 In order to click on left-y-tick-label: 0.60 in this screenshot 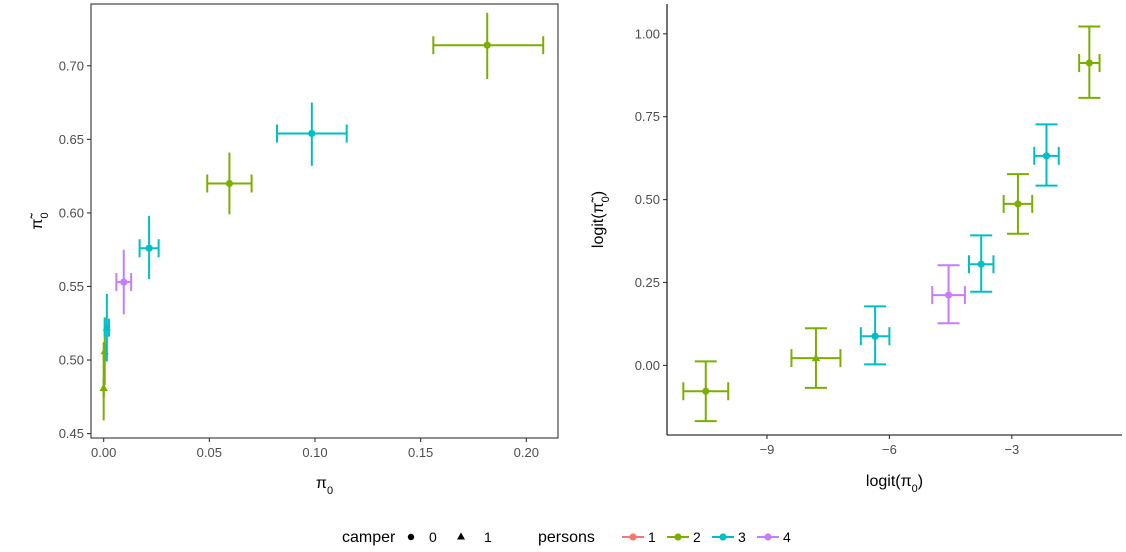, I will do `click(71, 212)`.